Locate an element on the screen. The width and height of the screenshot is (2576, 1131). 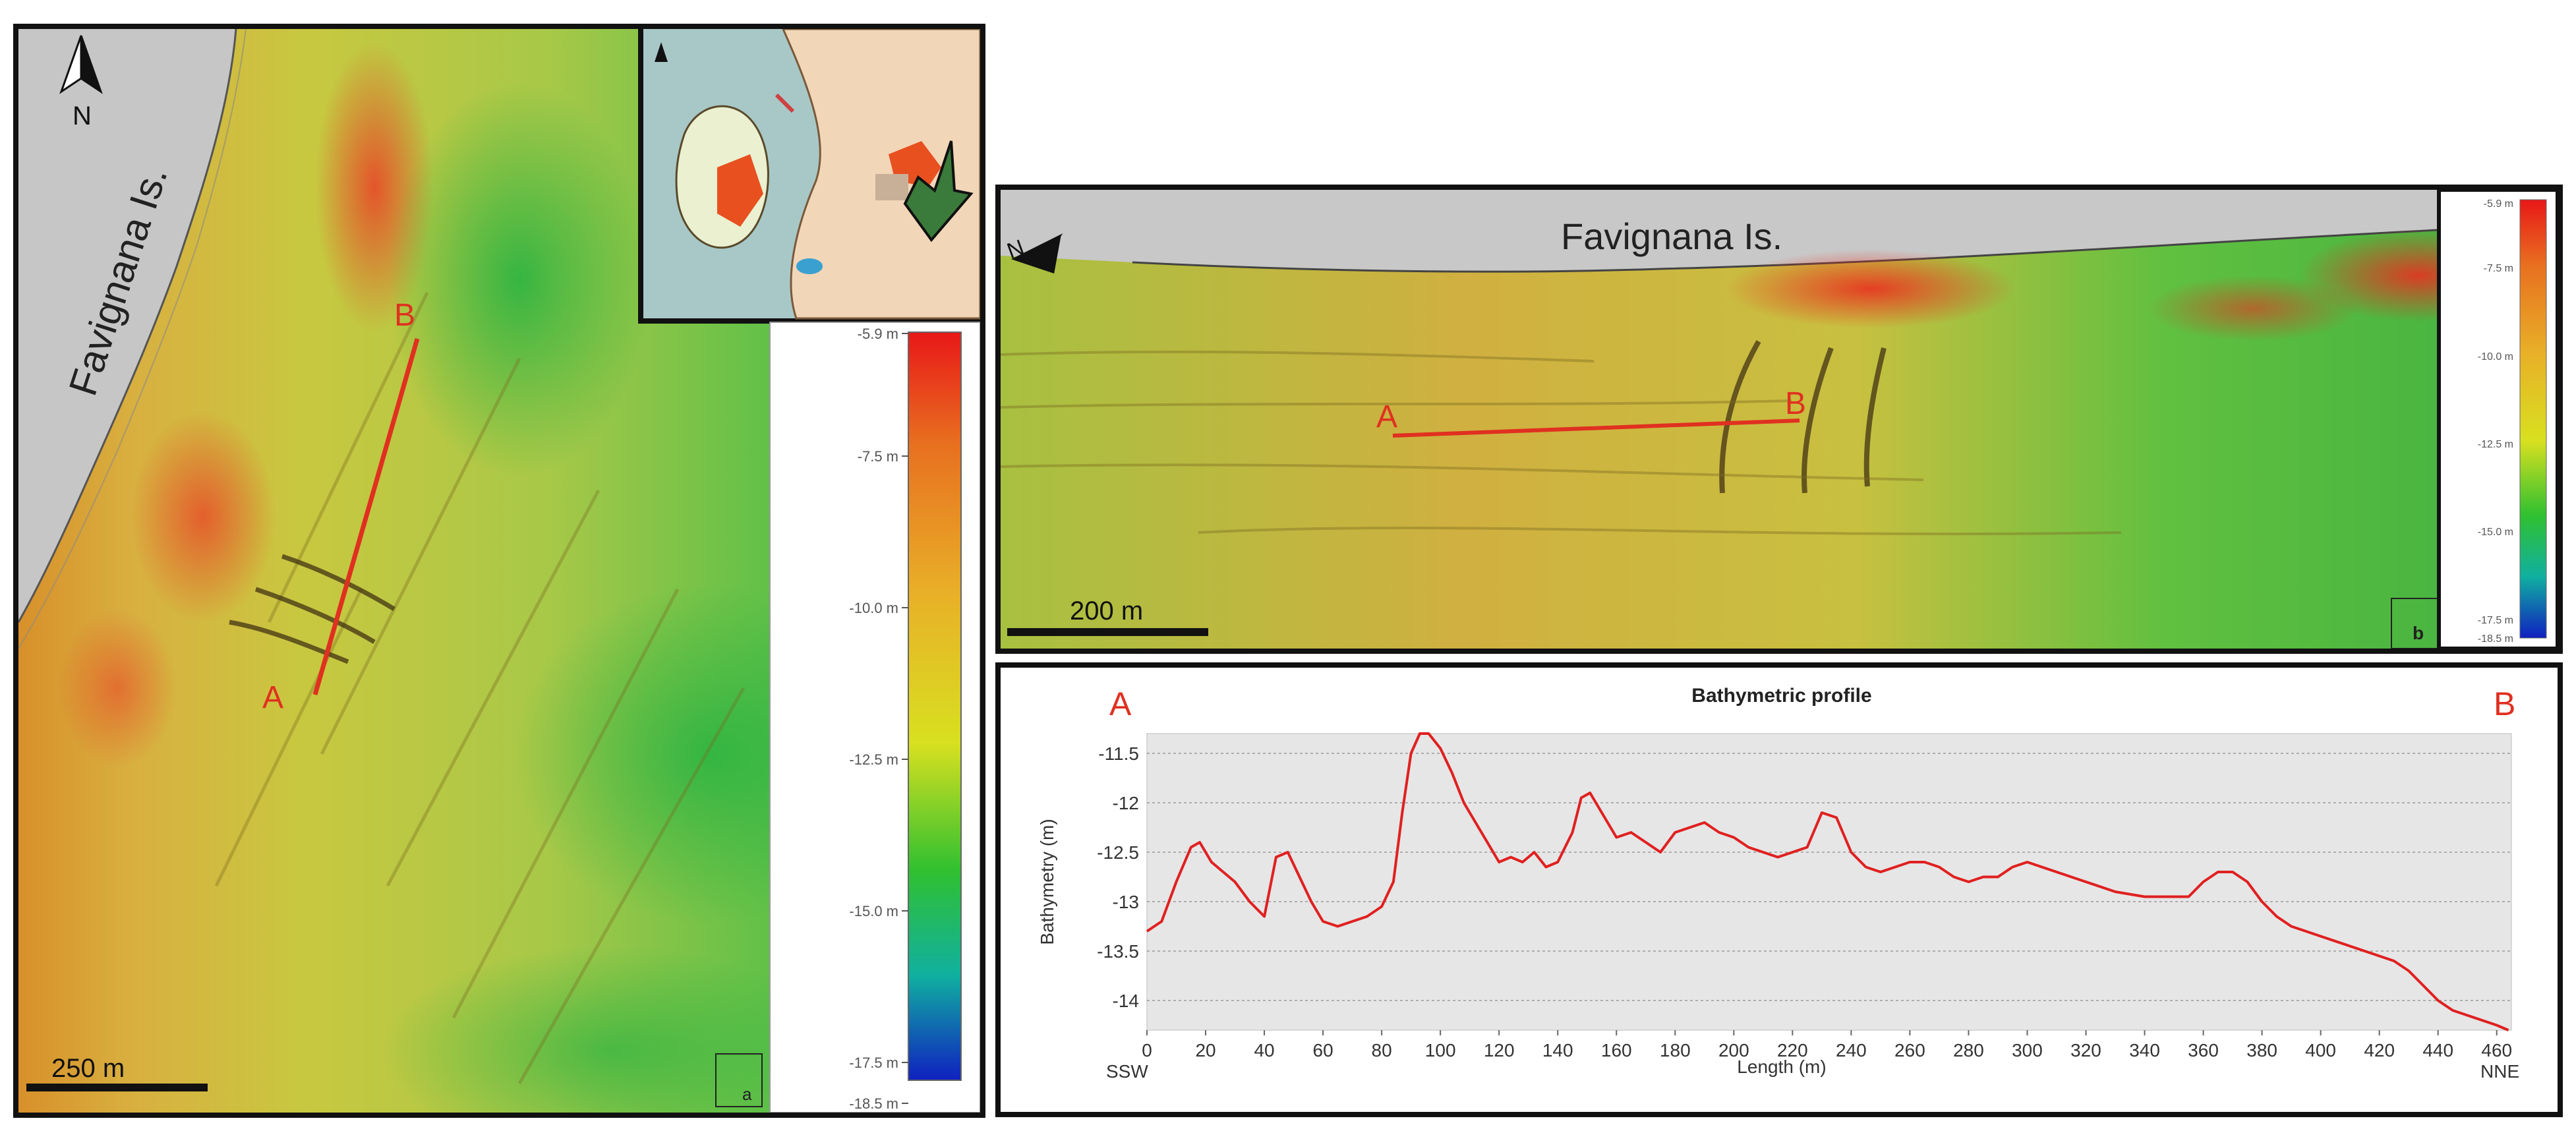
legend-tick-label-b: -5.9 m is located at coordinates (2498, 204).